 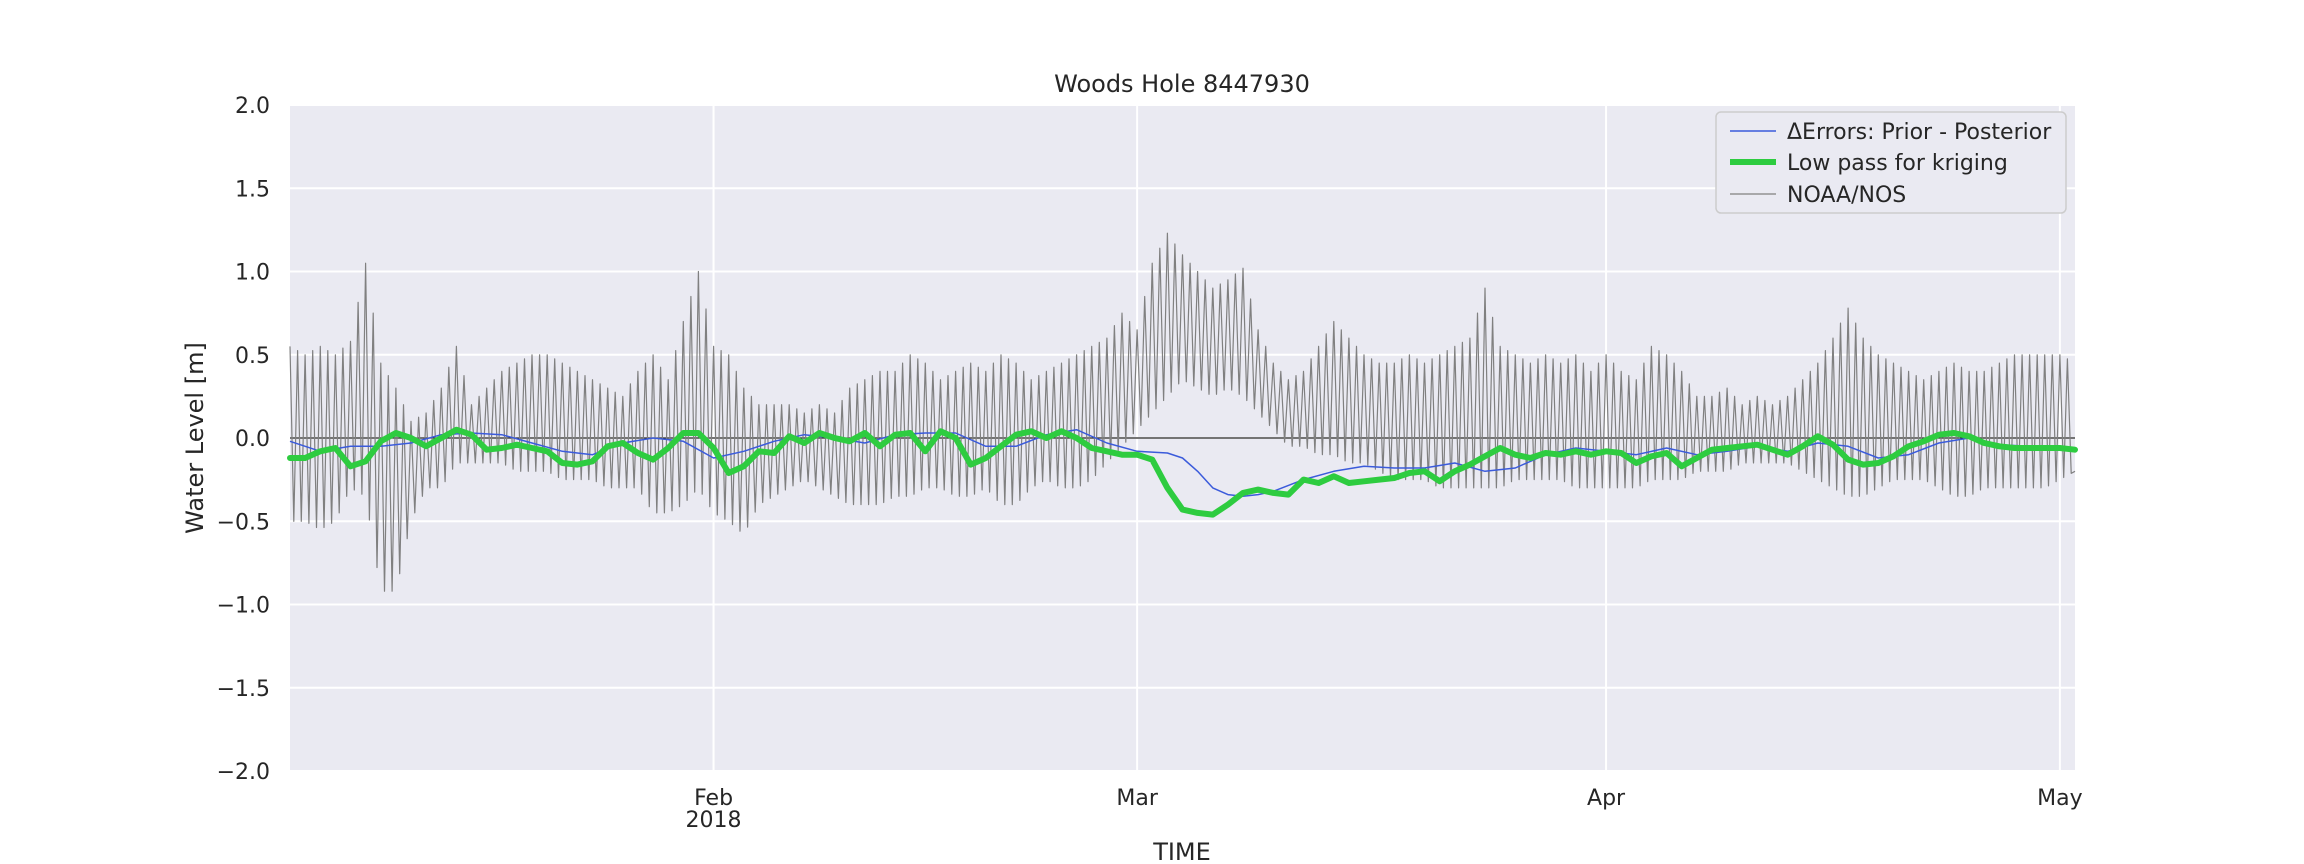 What do you see at coordinates (714, 820) in the screenshot?
I see `x-tick-sublabel: 2018` at bounding box center [714, 820].